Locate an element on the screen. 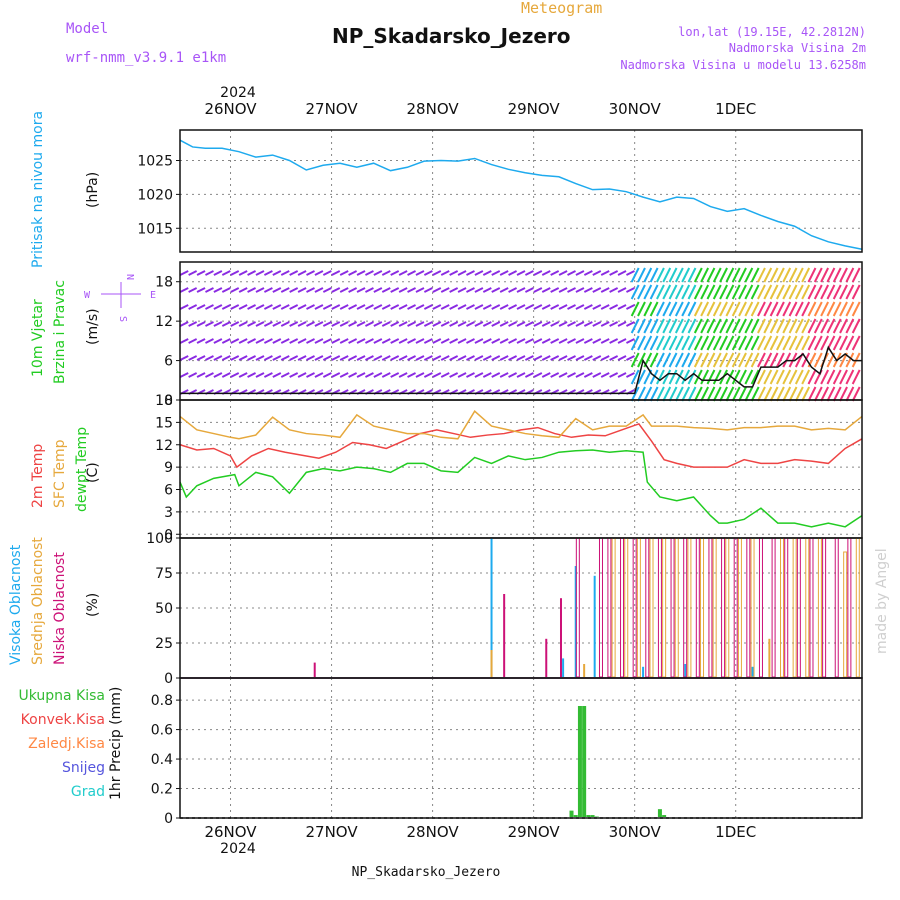 The height and width of the screenshot is (900, 900). credit-text: made by Angel is located at coordinates (882, 601).